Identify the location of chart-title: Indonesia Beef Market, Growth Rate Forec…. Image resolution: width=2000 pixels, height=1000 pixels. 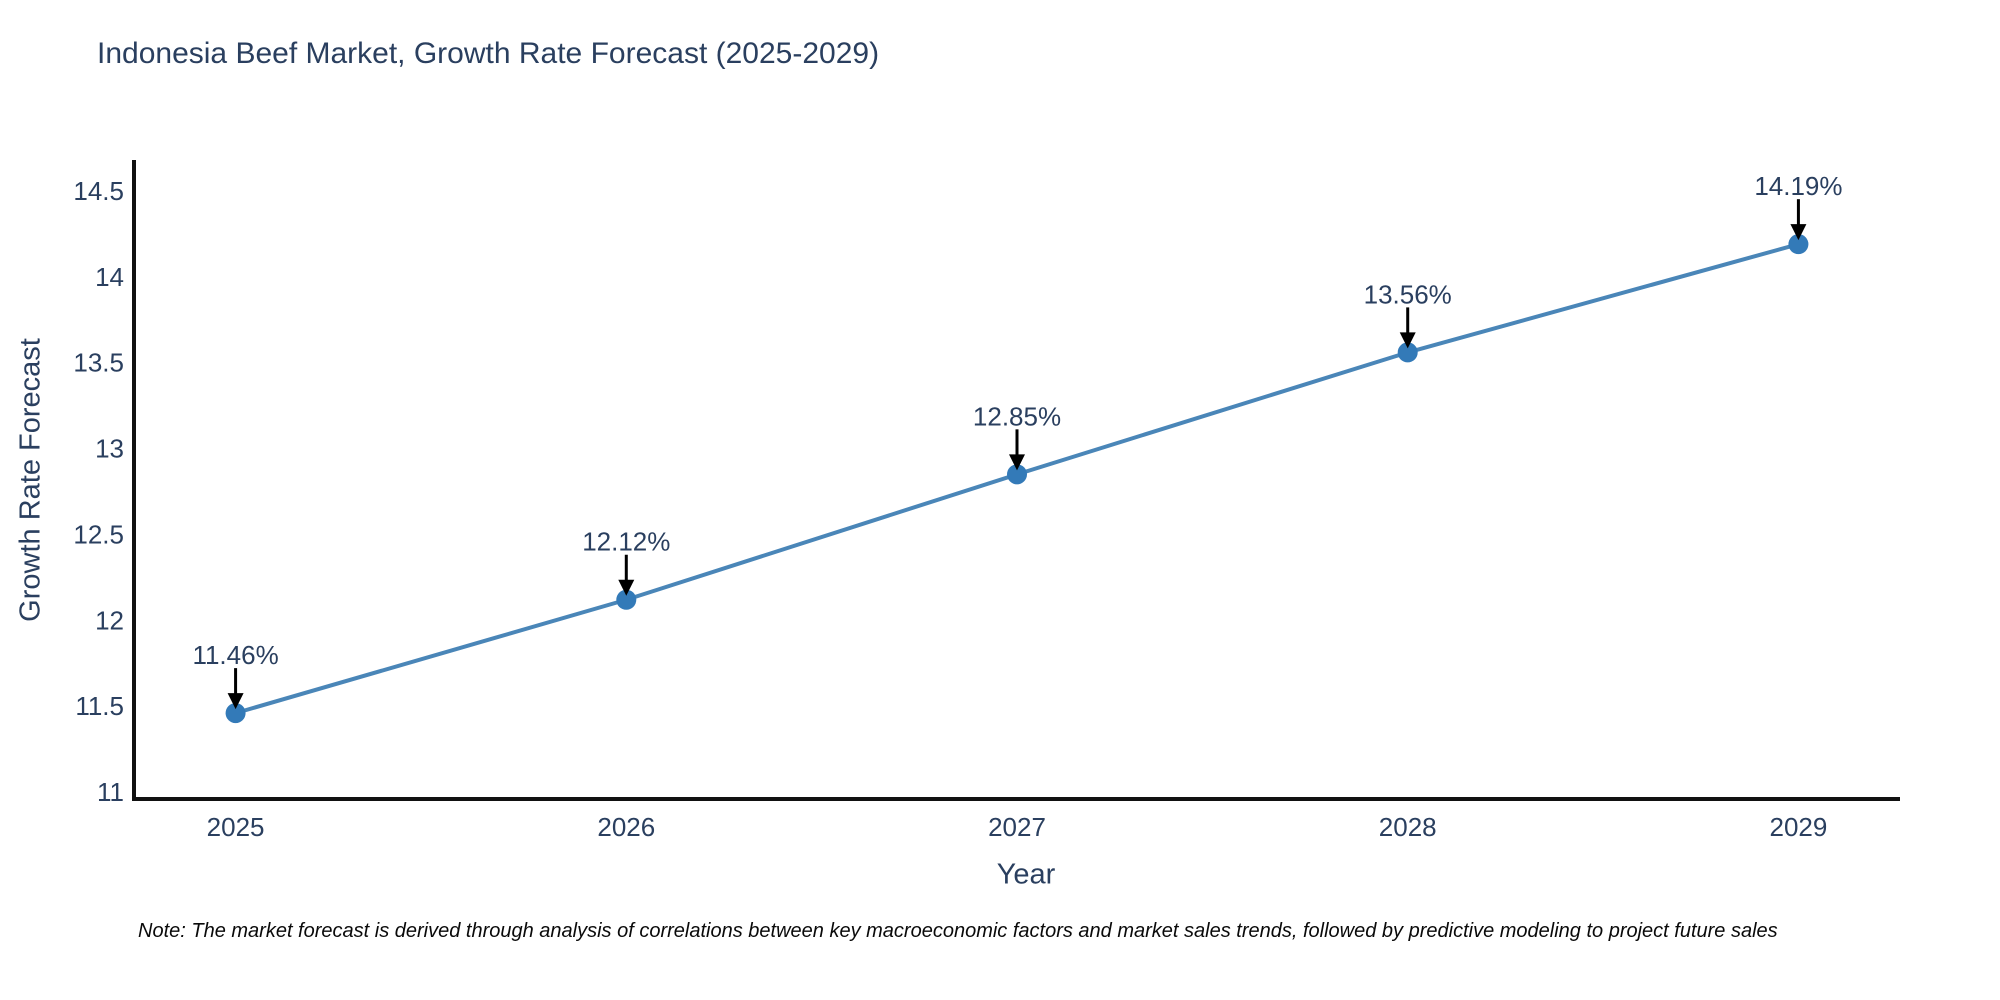
(488, 53).